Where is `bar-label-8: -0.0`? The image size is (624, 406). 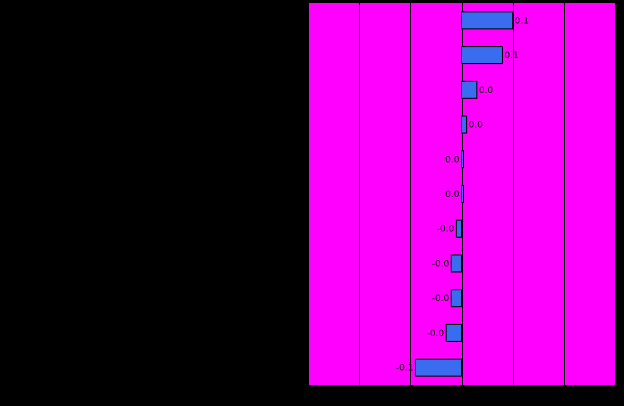 bar-label-8: -0.0 is located at coordinates (441, 299).